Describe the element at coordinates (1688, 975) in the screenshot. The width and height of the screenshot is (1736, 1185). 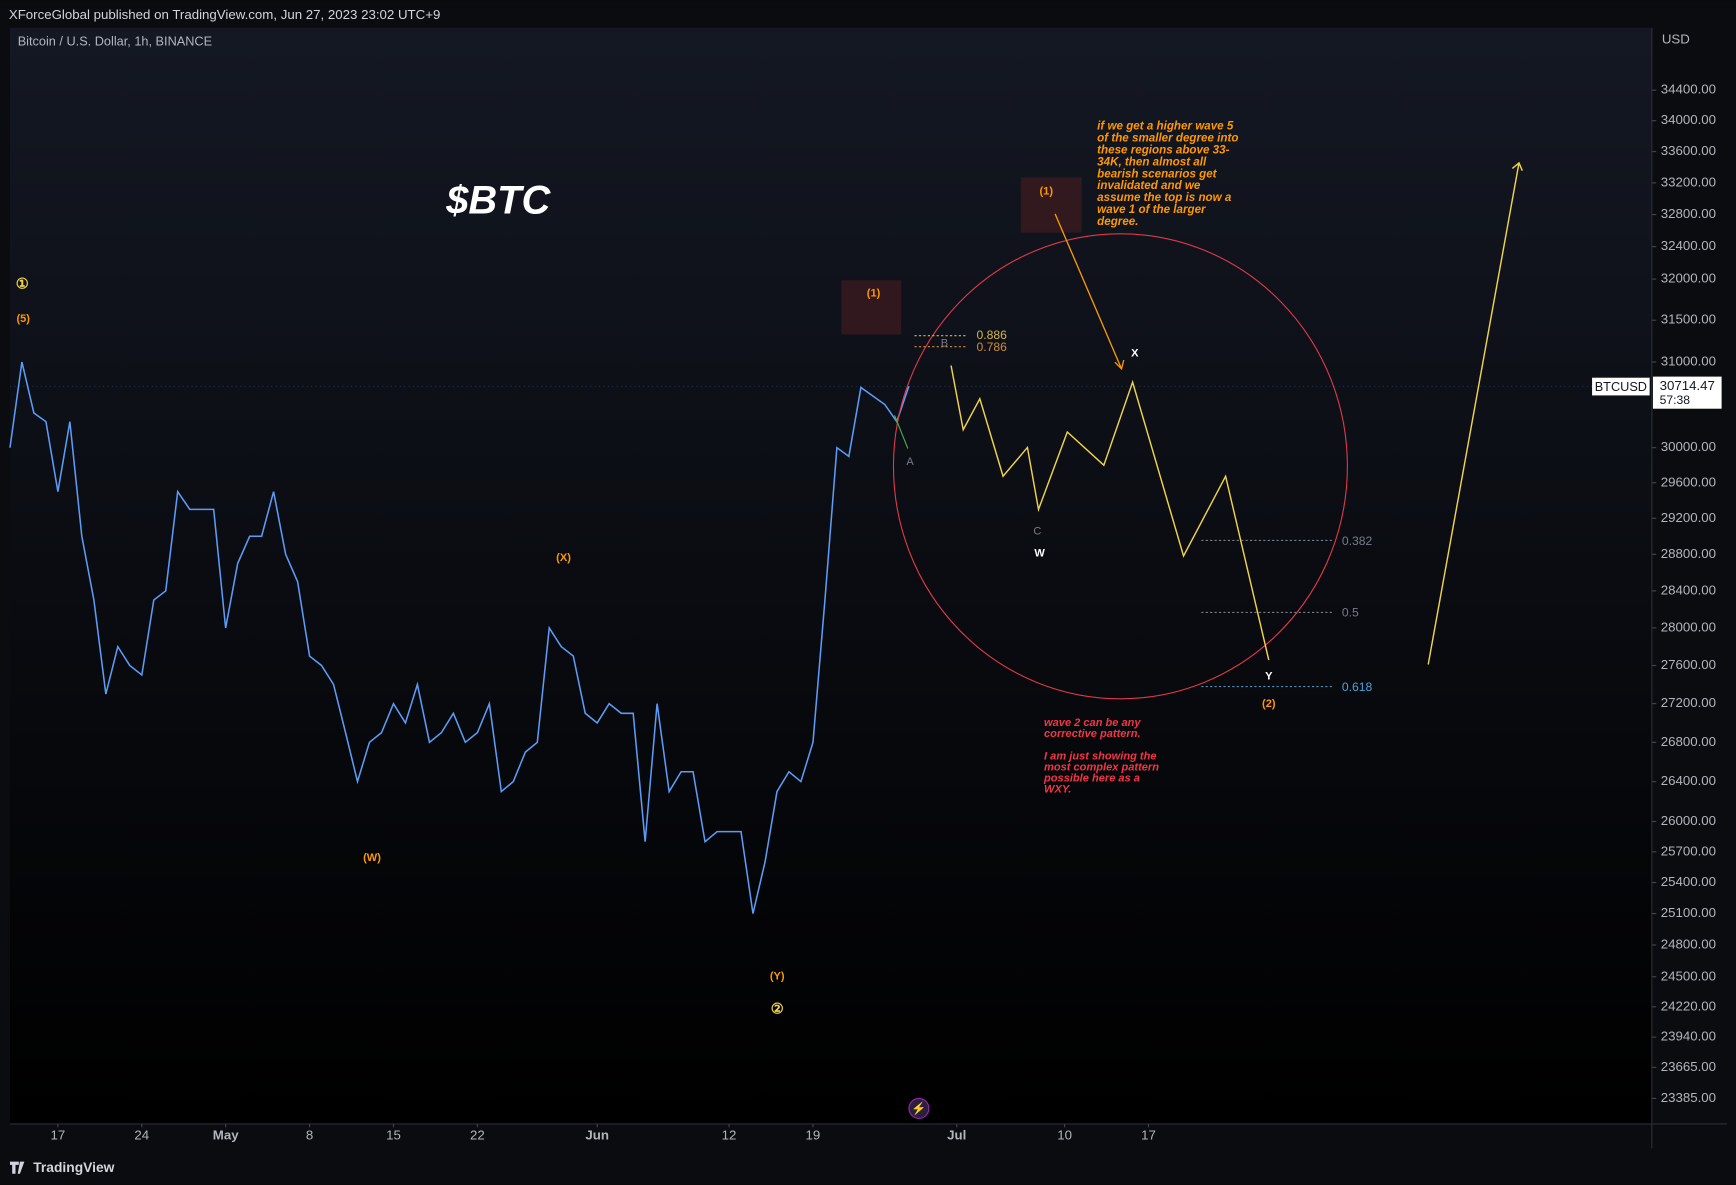
I see `y-tick-label: 24500.00` at that location.